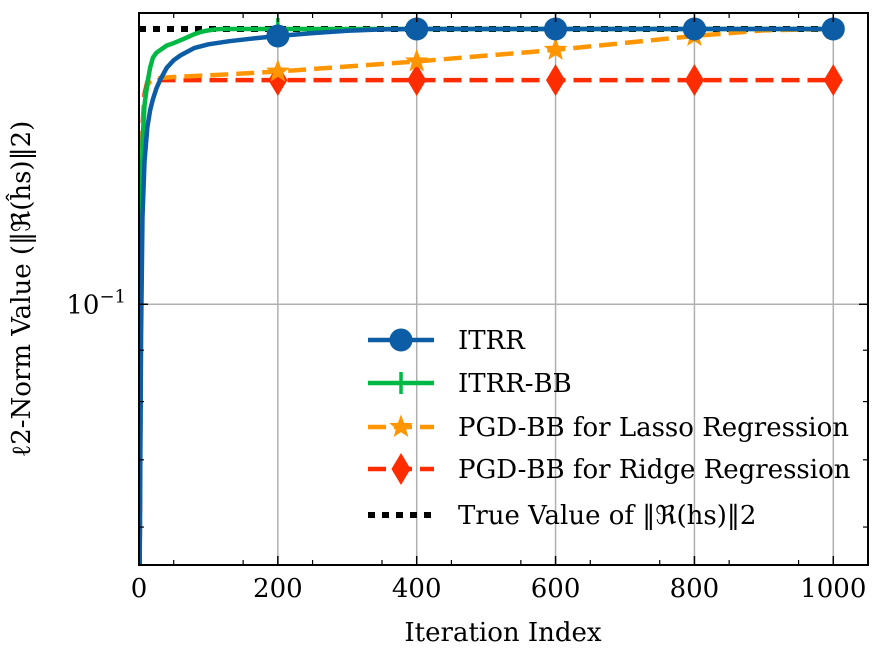 This screenshot has width=884, height=660. I want to click on x-tick-labels: 0 200 400 600 800 1000, so click(499, 589).